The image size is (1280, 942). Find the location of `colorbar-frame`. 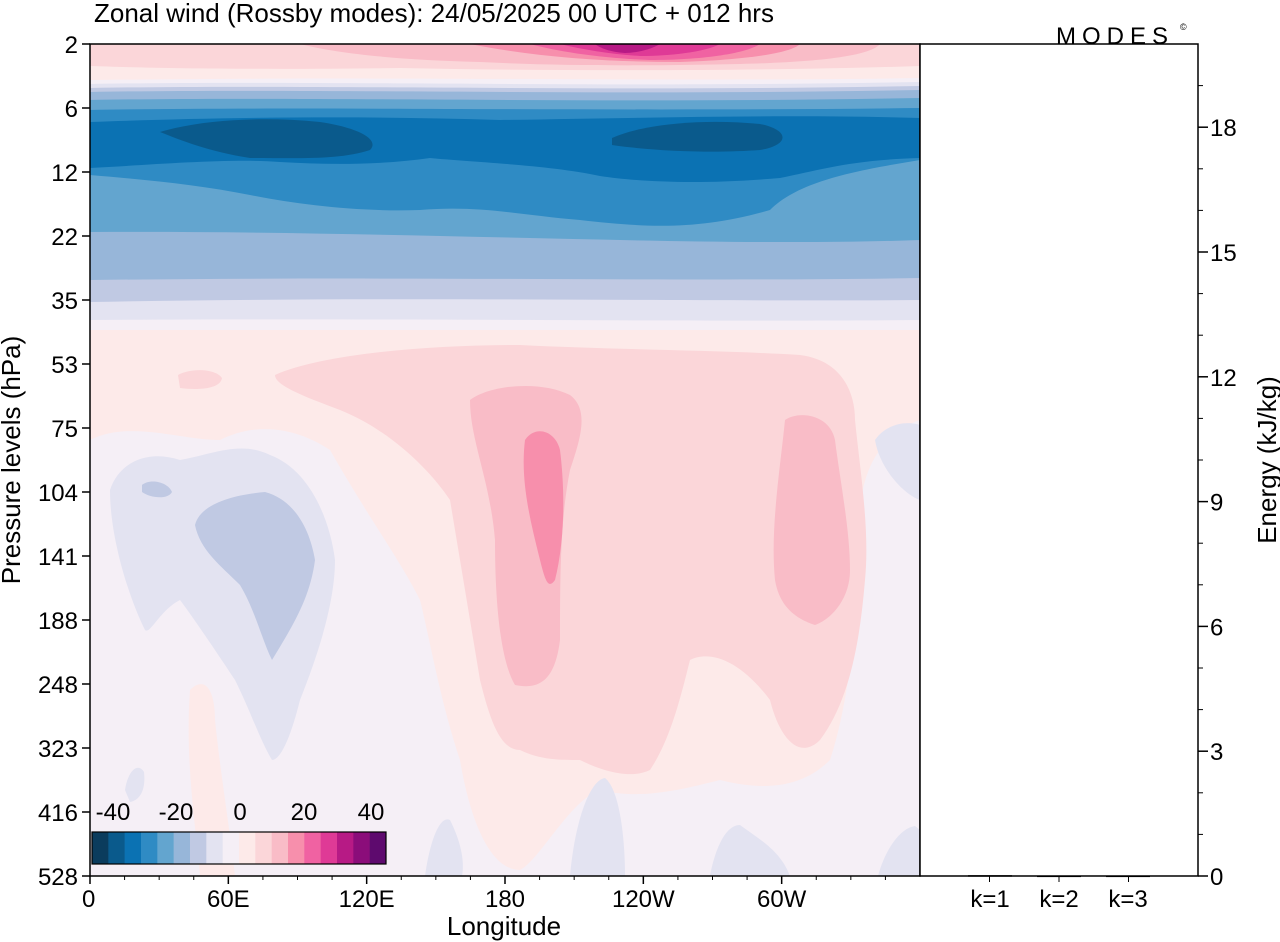

colorbar-frame is located at coordinates (239, 848).